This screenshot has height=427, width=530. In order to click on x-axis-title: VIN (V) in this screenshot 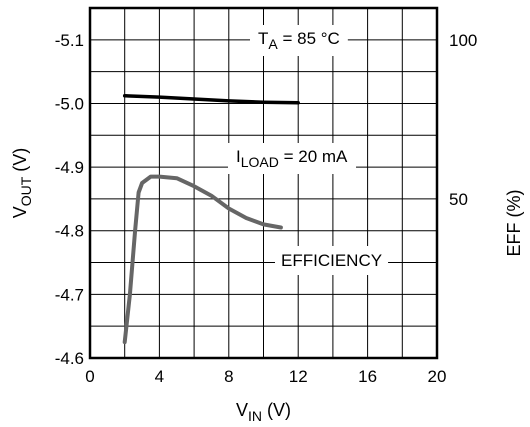, I will do `click(263, 412)`.